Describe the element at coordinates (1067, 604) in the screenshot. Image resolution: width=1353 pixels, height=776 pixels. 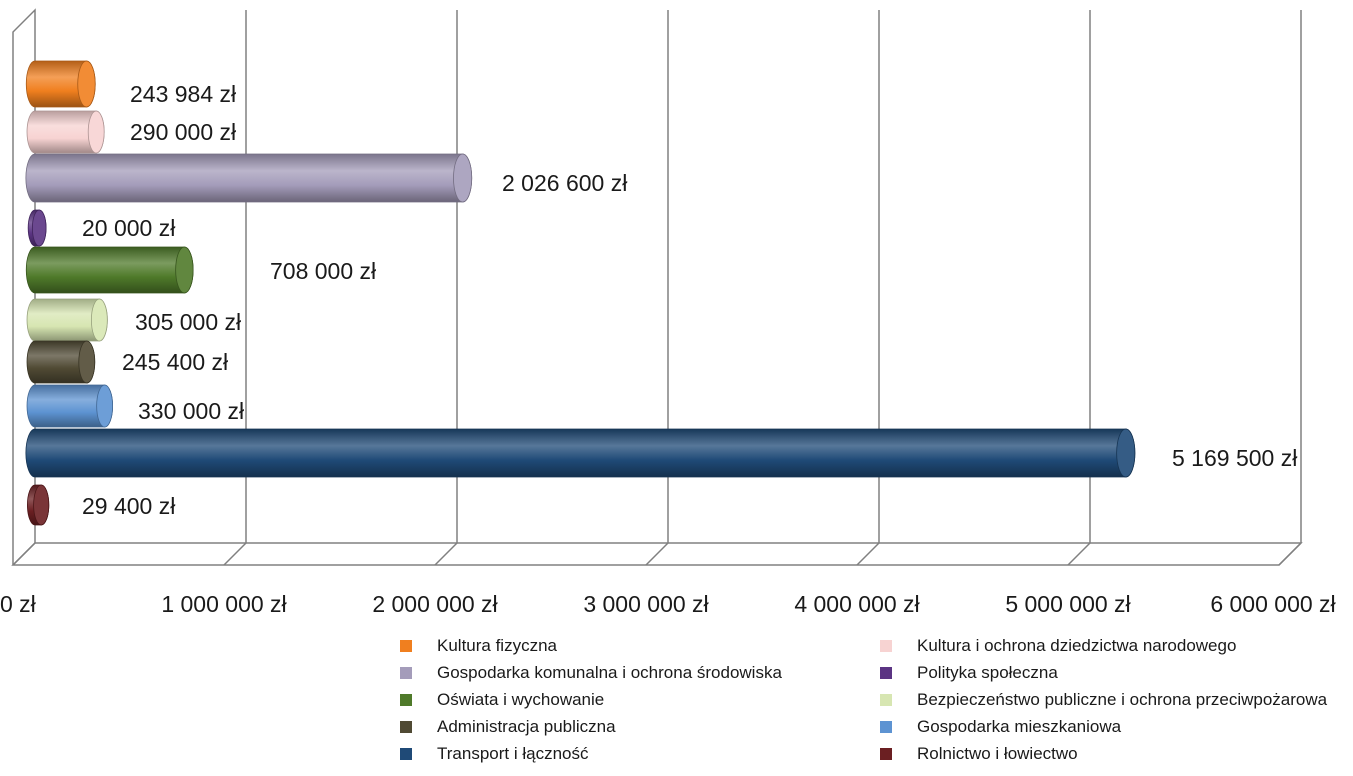
I see `x-tick-label: 5 000 000 zł` at that location.